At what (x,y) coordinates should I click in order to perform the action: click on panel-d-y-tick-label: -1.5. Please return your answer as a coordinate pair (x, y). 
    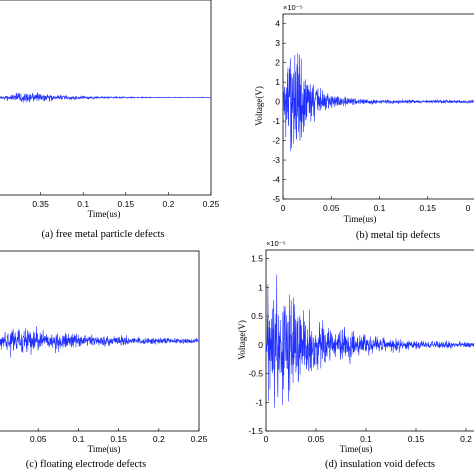
    Looking at the image, I should click on (255, 431).